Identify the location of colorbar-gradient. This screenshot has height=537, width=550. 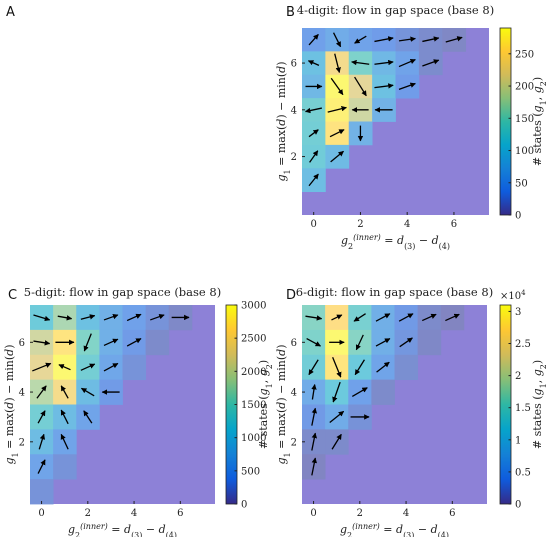
(505, 121).